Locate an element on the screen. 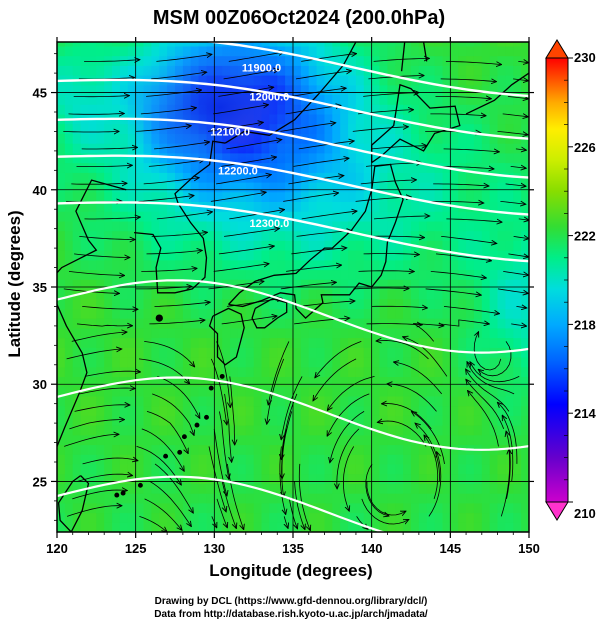  island-dot is located at coordinates (180, 452).